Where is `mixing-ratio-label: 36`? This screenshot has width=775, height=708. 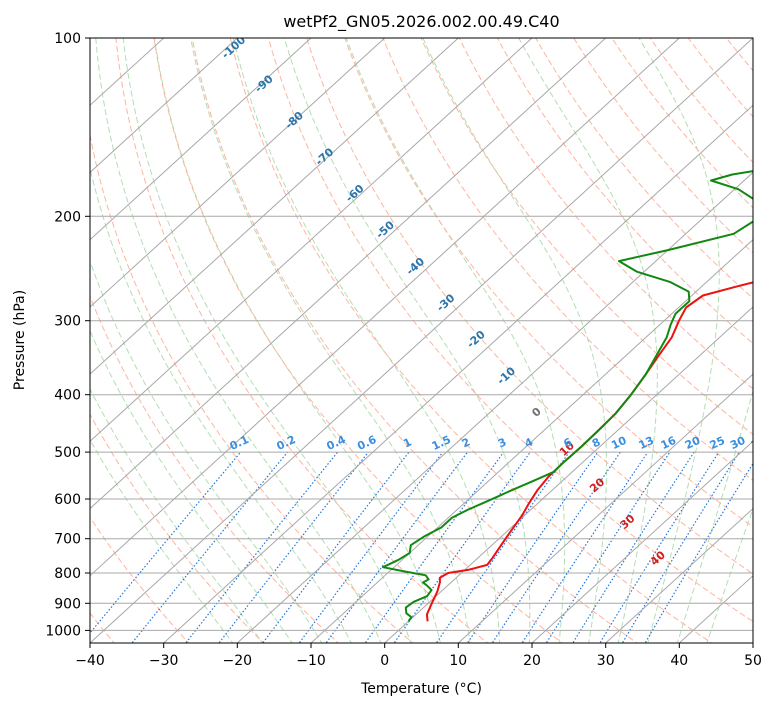 mixing-ratio-label: 36 is located at coordinates (759, 443).